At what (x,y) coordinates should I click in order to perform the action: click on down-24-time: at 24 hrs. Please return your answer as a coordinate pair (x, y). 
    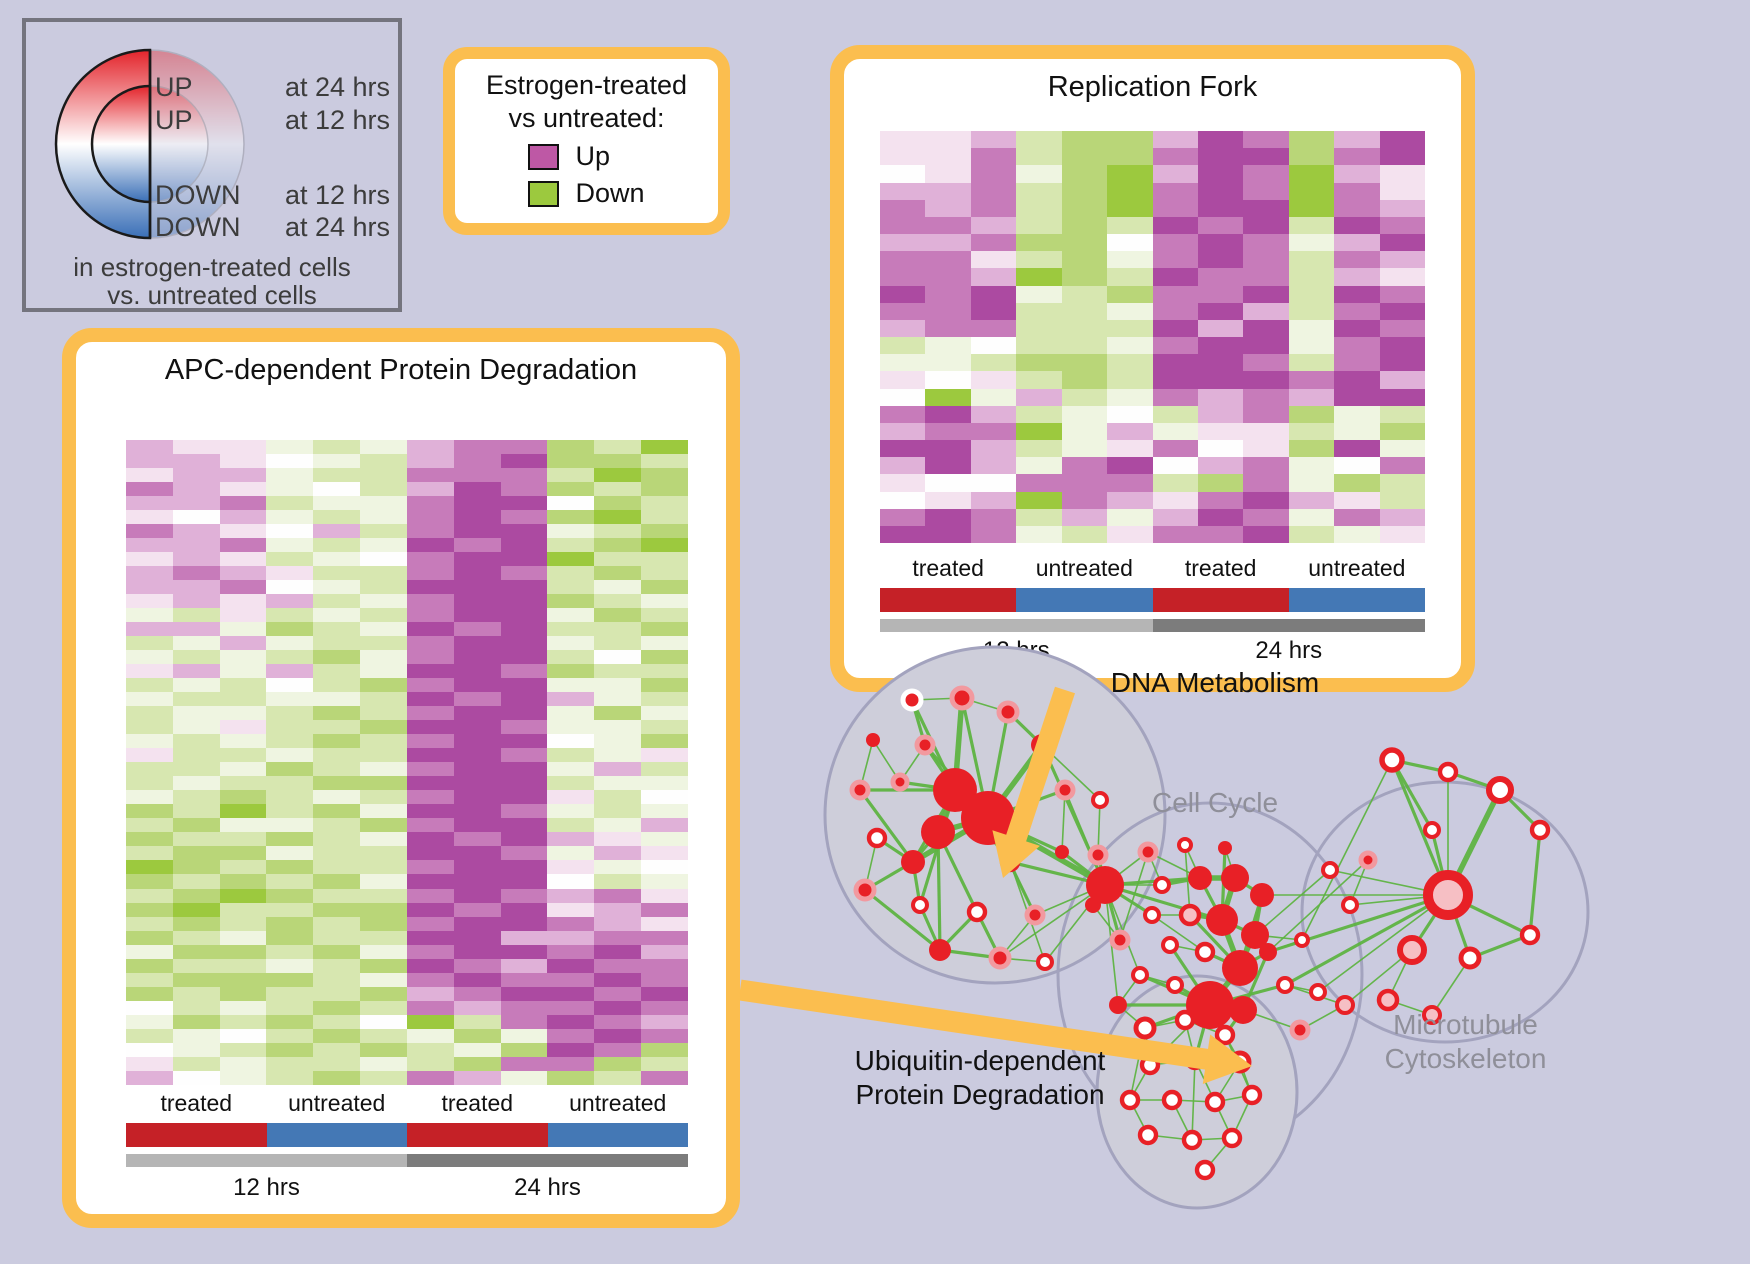
    Looking at the image, I should click on (337, 227).